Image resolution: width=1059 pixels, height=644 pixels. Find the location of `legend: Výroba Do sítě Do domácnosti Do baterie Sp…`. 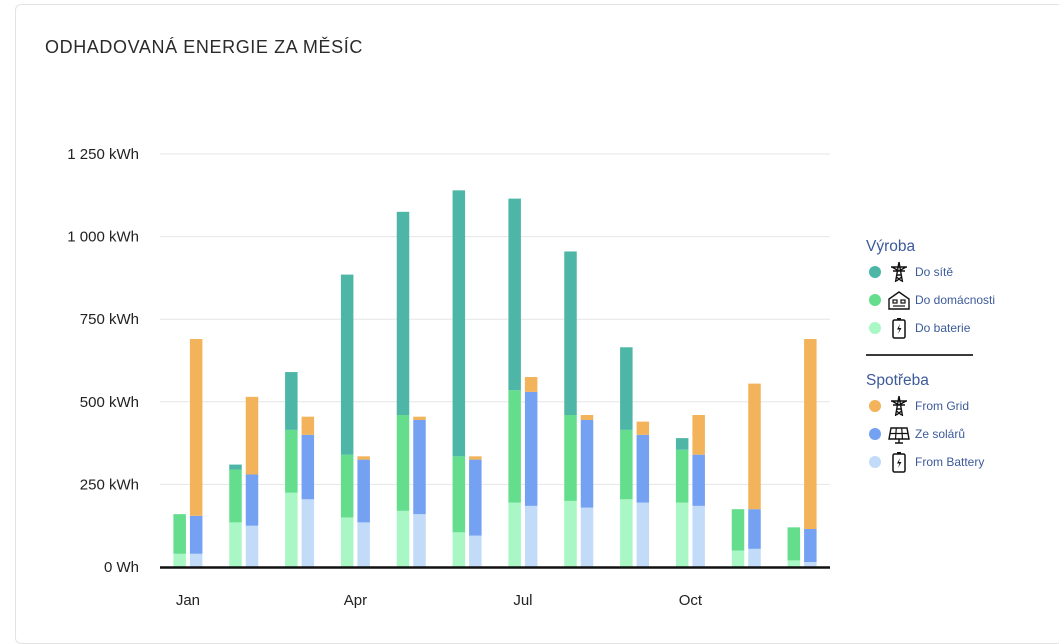

legend: Výroba Do sítě Do domácnosti Do baterie Sp… is located at coordinates (956, 357).